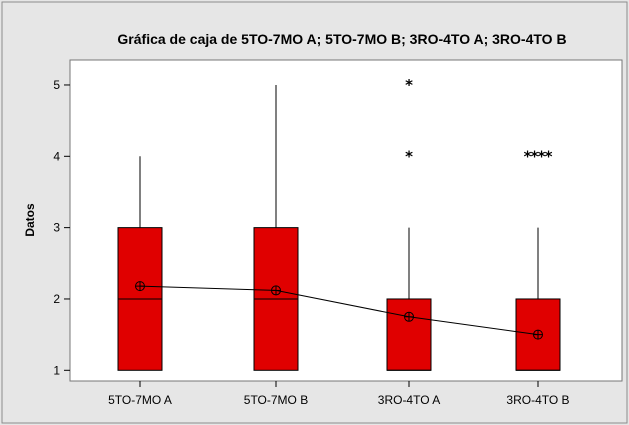 Image resolution: width=629 pixels, height=425 pixels. I want to click on box-iqr, so click(409, 334).